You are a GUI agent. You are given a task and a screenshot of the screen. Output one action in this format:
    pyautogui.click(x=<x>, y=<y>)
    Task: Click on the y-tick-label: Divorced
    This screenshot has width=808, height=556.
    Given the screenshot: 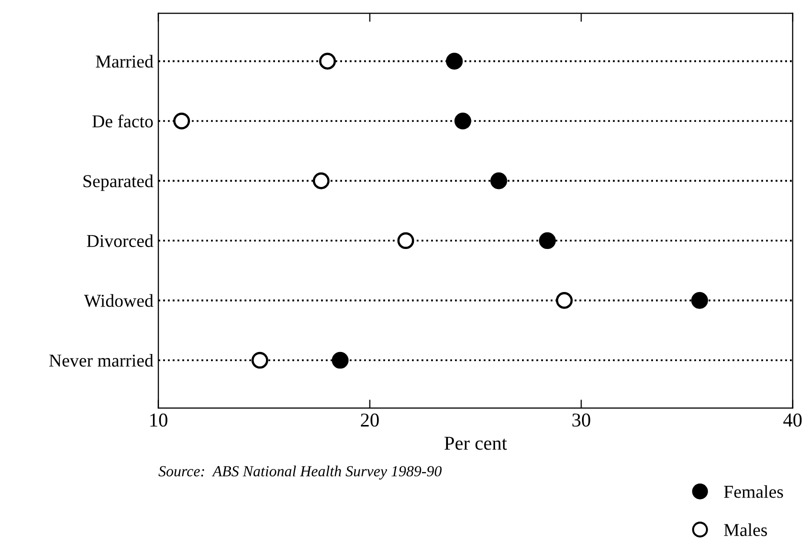 What is the action you would take?
    pyautogui.click(x=120, y=241)
    